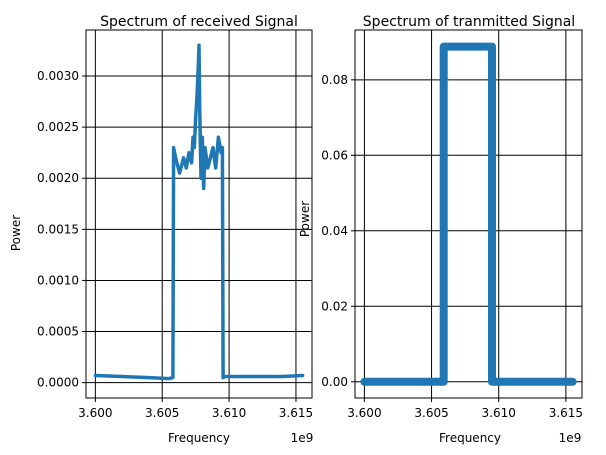 The height and width of the screenshot is (455, 606). I want to click on transmitted-y-tick-label: 0.06, so click(334, 155).